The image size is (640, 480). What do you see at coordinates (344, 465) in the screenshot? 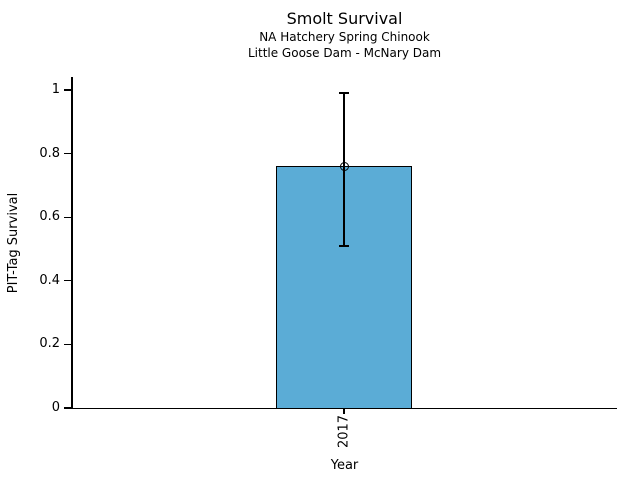
I see `x-axis-label: Year` at bounding box center [344, 465].